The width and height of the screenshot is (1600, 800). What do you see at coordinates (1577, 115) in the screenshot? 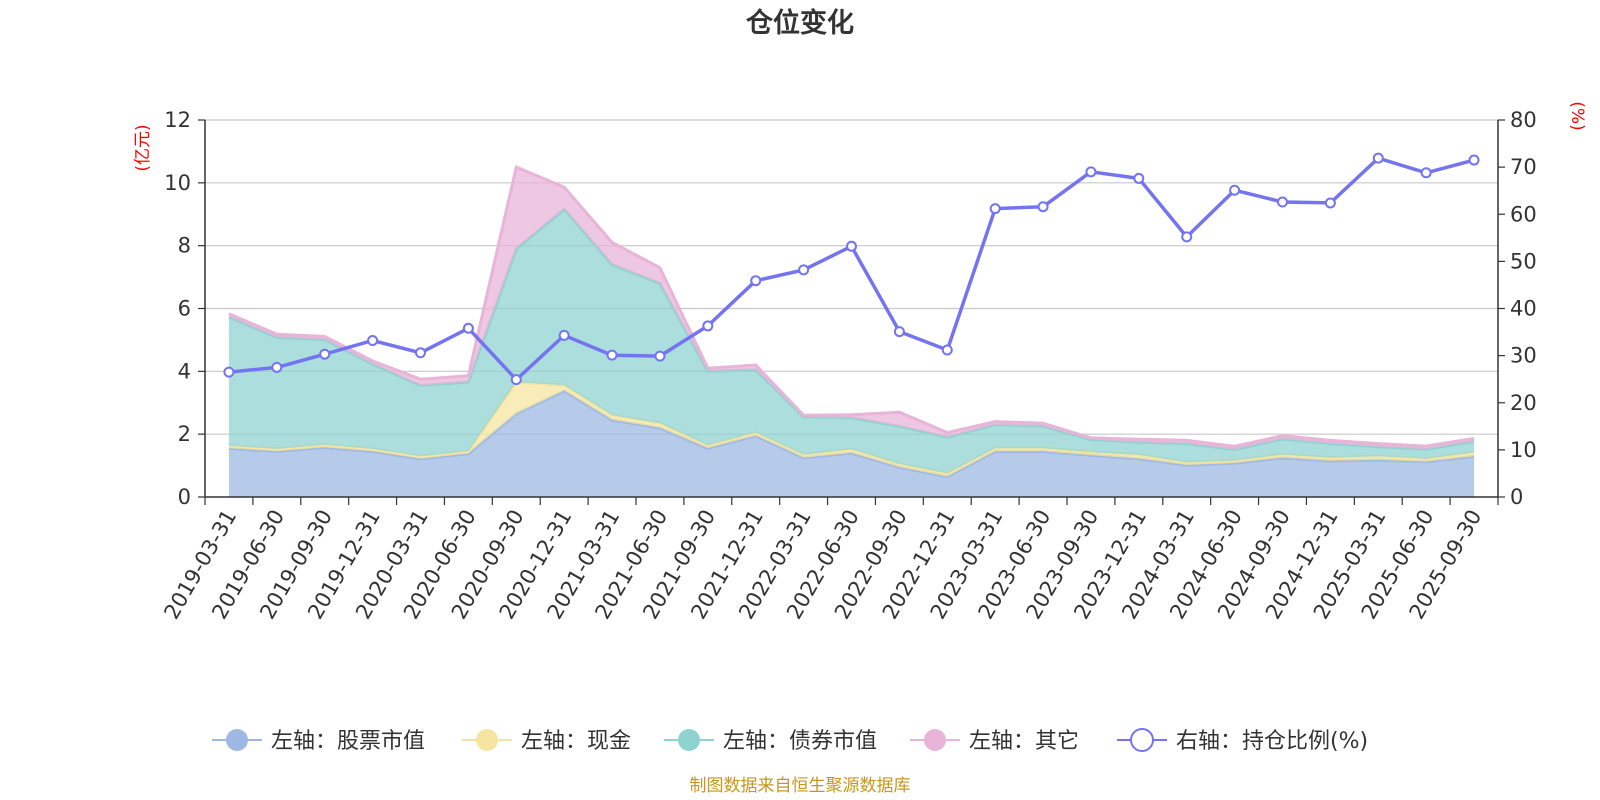
I see `right-axis-unit: (%)` at bounding box center [1577, 115].